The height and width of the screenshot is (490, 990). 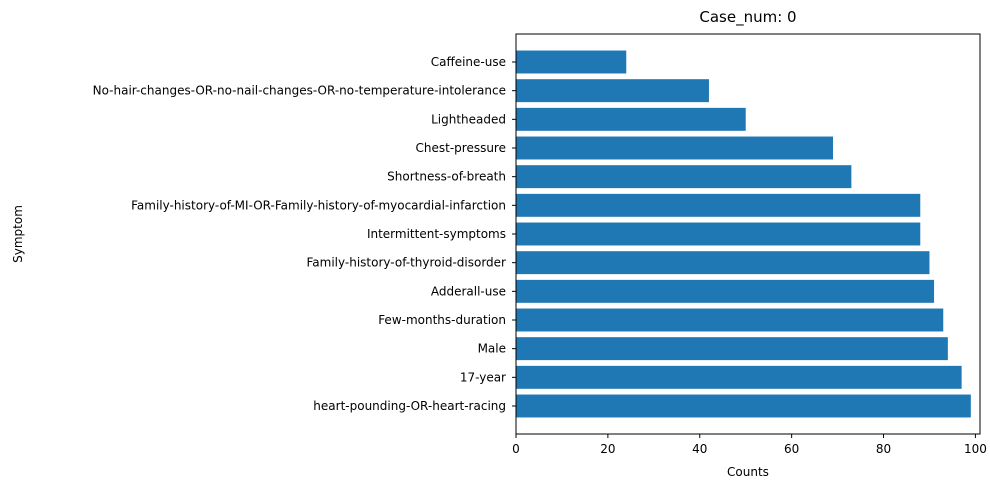 I want to click on y-tick-label: Caffeine-use, so click(x=468, y=62).